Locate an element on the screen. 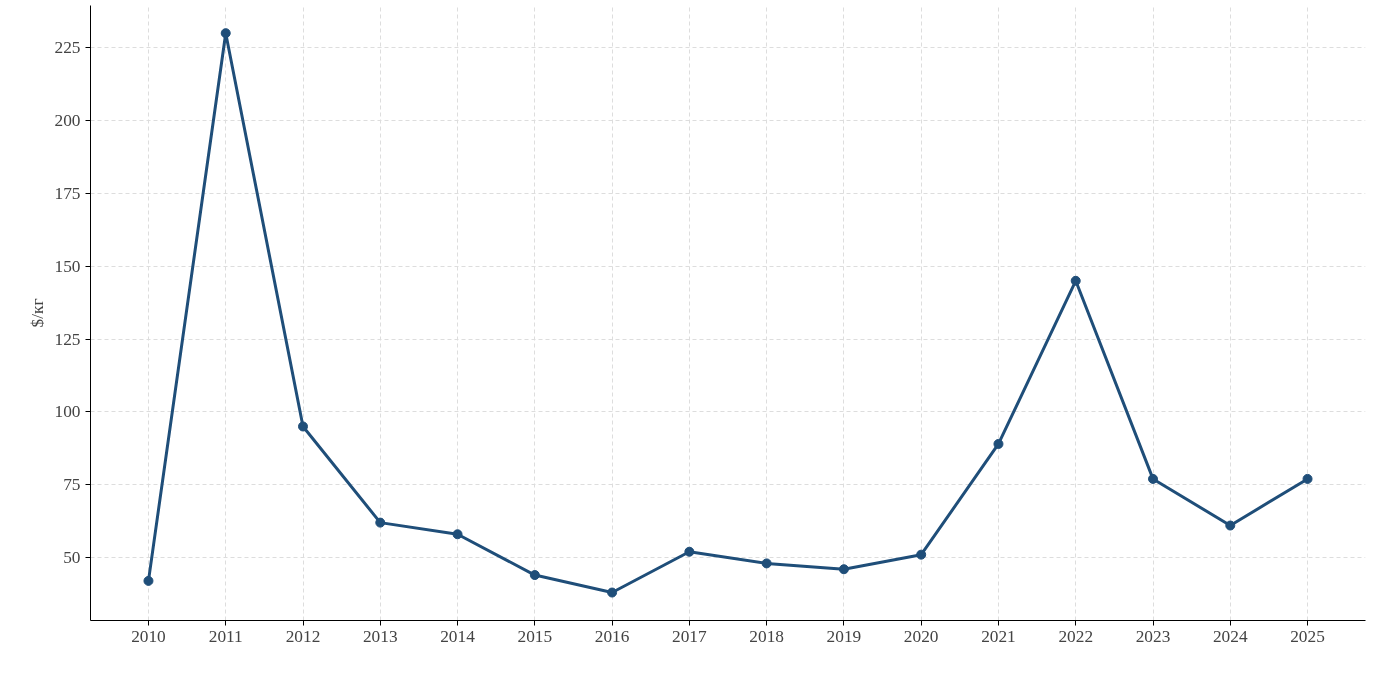 Image resolution: width=1379 pixels, height=680 pixels. y-tick-label: 225 is located at coordinates (67, 48).